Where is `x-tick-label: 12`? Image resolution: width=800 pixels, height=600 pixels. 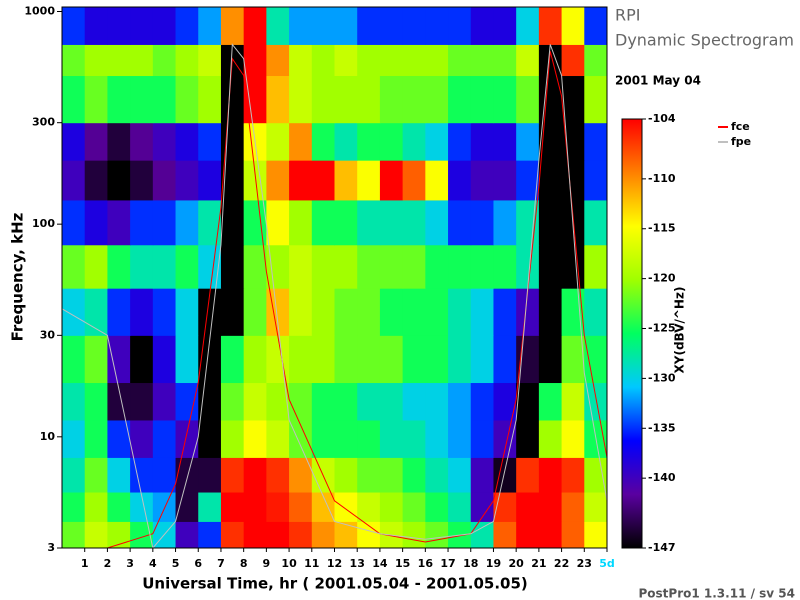
x-tick-label: 12 is located at coordinates (334, 563).